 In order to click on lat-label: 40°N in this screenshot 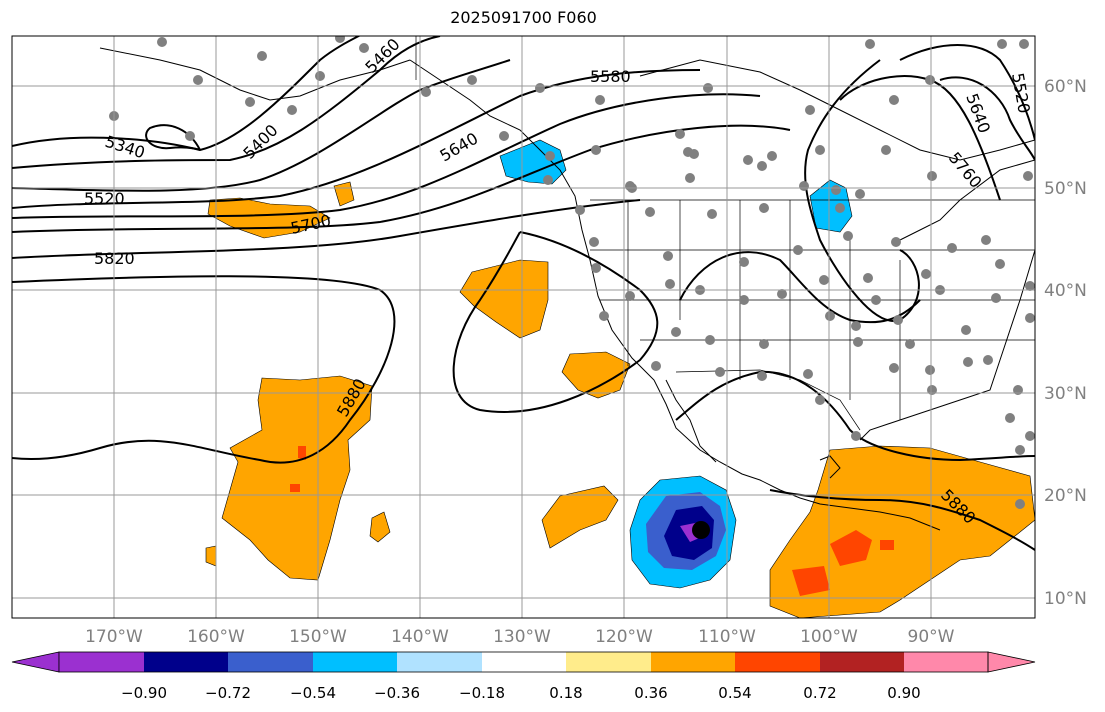, I will do `click(1065, 291)`.